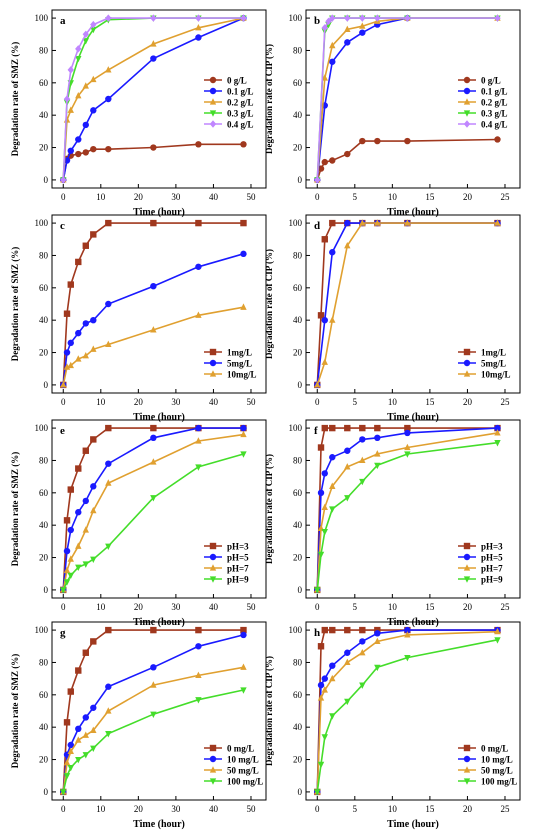 The image size is (550, 835). What do you see at coordinates (407, 99) in the screenshot?
I see `series-0-3-g-l` at bounding box center [407, 99].